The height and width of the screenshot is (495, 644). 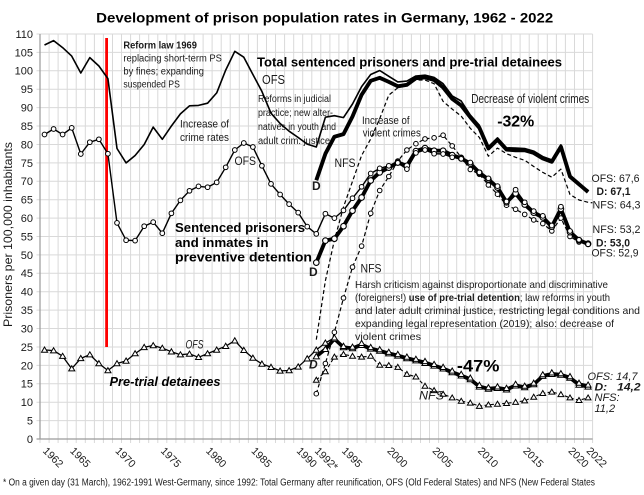 What do you see at coordinates (27, 164) in the screenshot?
I see `svg-text: 75` at bounding box center [27, 164].